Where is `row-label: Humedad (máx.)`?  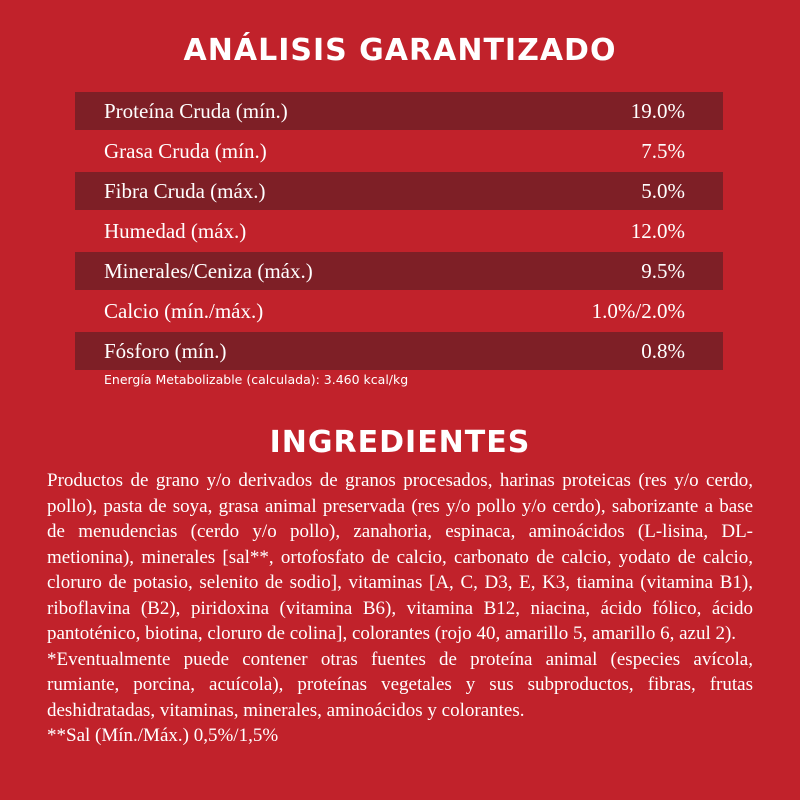 row-label: Humedad (máx.) is located at coordinates (175, 230).